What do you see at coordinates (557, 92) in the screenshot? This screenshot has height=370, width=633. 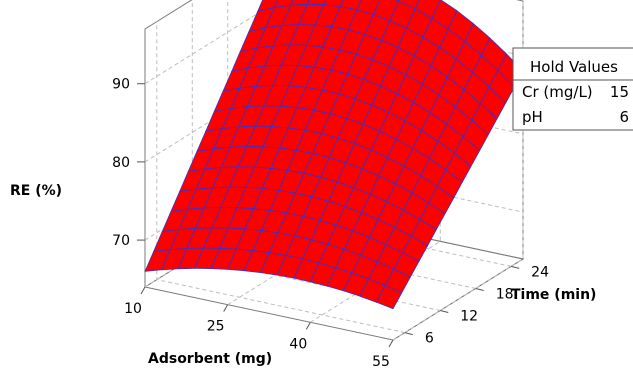 I see `hold-row-0-name: Cr (mg/L)` at bounding box center [557, 92].